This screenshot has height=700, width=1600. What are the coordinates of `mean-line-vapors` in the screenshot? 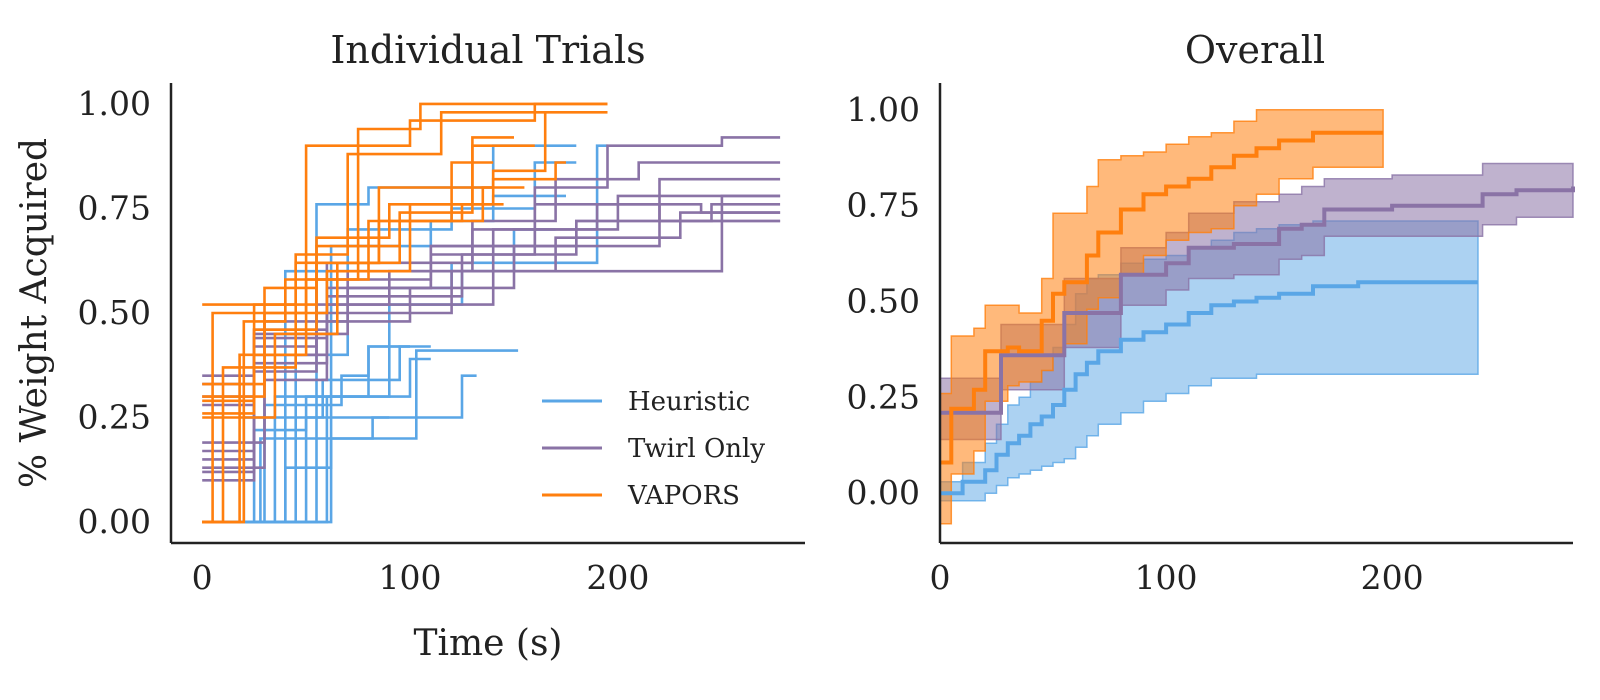 It's located at (1162, 297).